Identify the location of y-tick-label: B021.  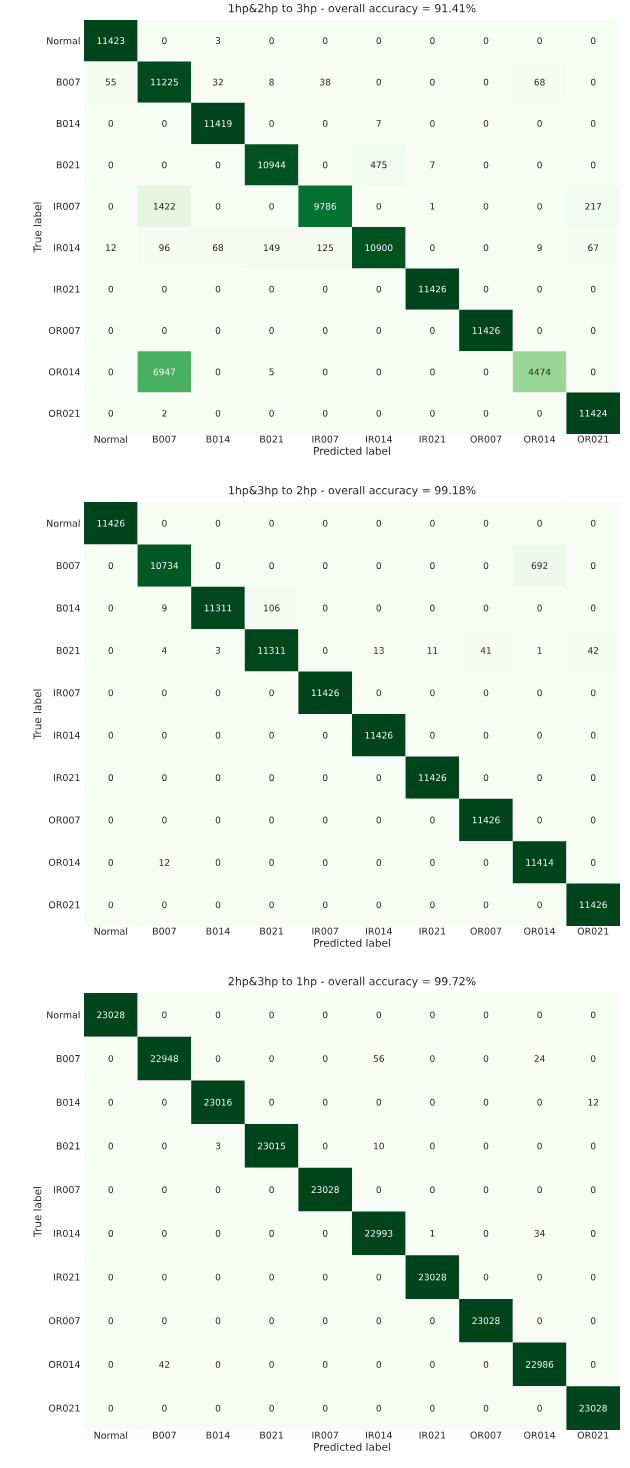
(68, 1146).